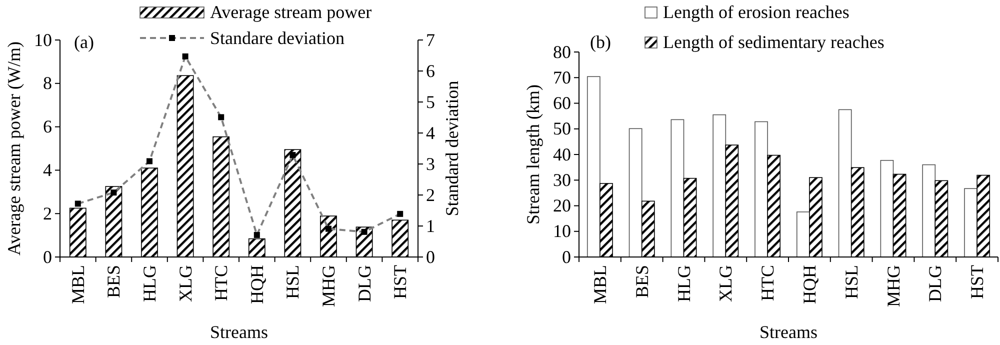 The width and height of the screenshot is (1000, 345). What do you see at coordinates (47, 213) in the screenshot?
I see `y-tick-label: 2` at bounding box center [47, 213].